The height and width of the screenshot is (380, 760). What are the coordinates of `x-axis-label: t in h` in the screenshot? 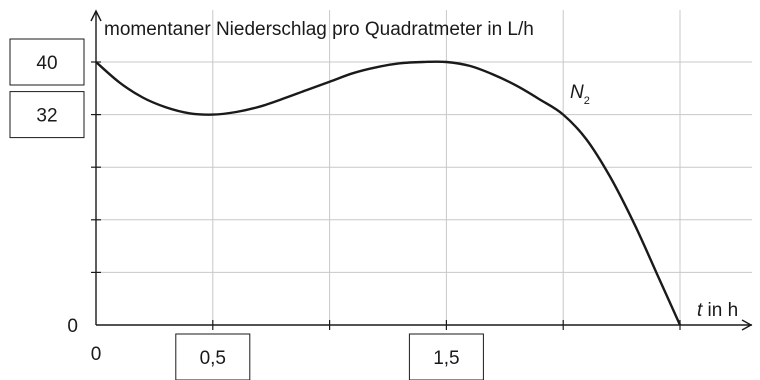 It's located at (717, 310).